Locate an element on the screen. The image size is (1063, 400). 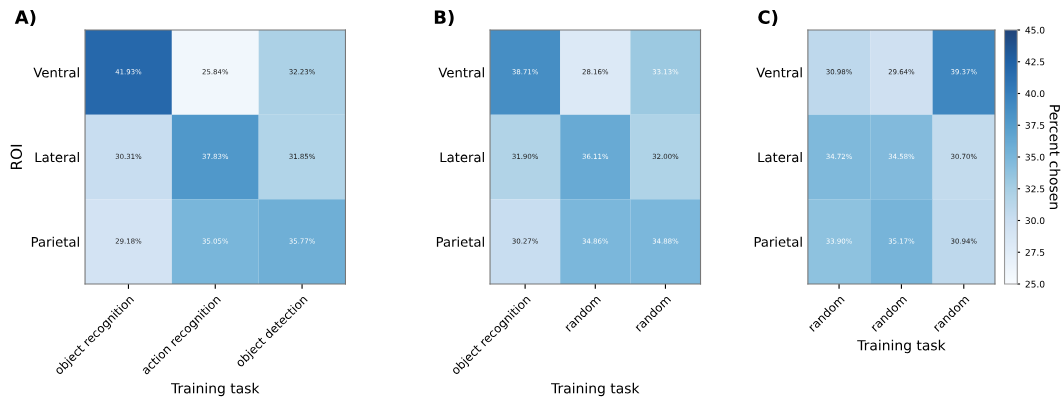
color-bar-label: 45.0 is located at coordinates (1035, 30).